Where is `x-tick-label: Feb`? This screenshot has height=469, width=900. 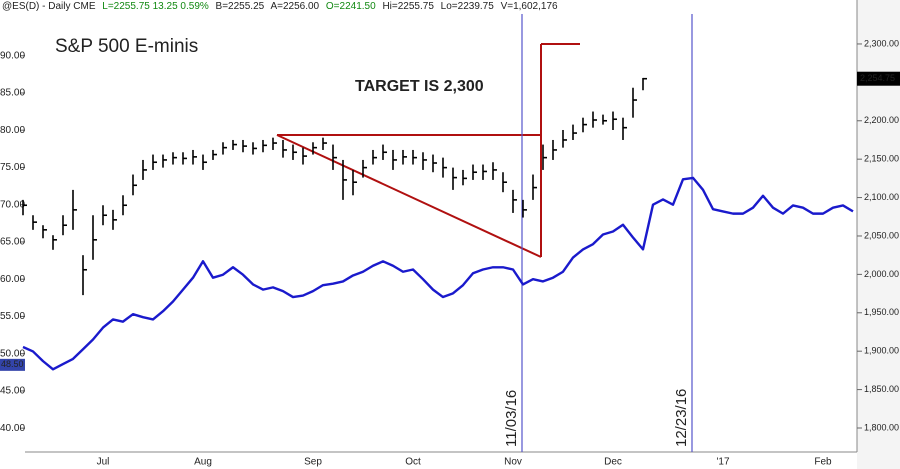 x-tick-label: Feb is located at coordinates (823, 462).